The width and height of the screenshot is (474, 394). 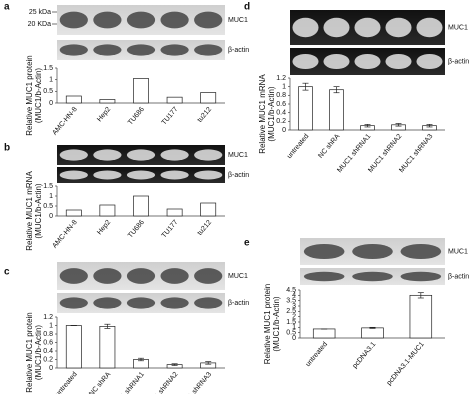 What do you see at coordinates (64, 121) in the screenshot?
I see `x-tick-label: AMC-HN-8` at bounding box center [64, 121].